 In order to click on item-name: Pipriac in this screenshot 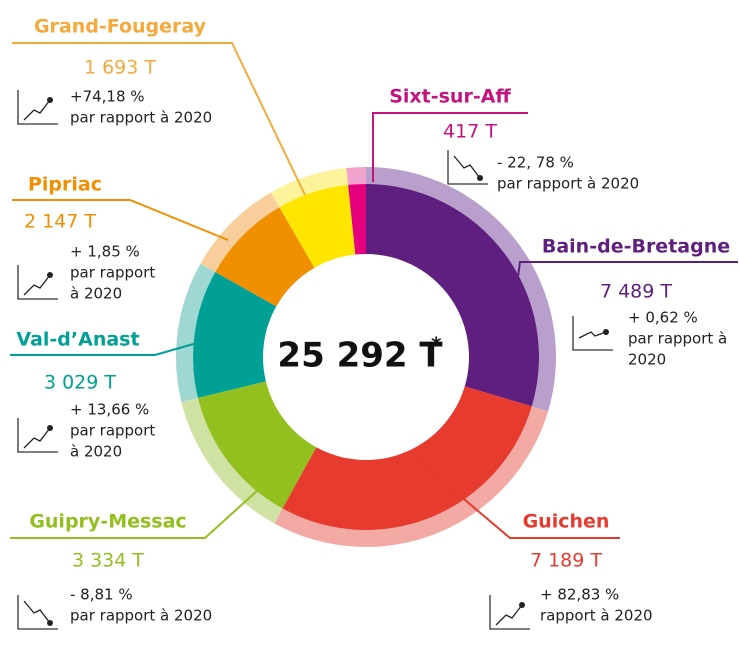, I will do `click(65, 185)`.